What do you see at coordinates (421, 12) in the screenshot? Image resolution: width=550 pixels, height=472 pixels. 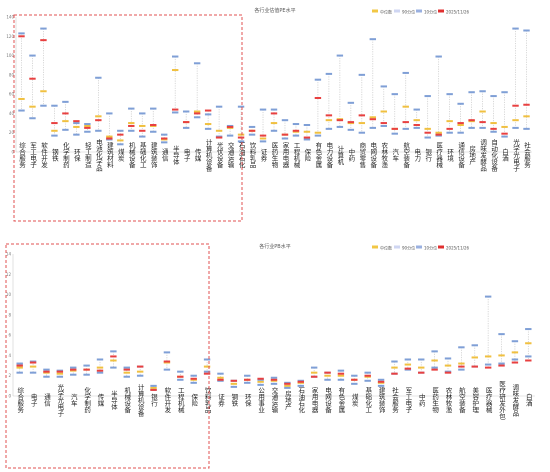 I see `pe-legend: 中位数 90分位 10分位 2025/11/26` at bounding box center [421, 12].